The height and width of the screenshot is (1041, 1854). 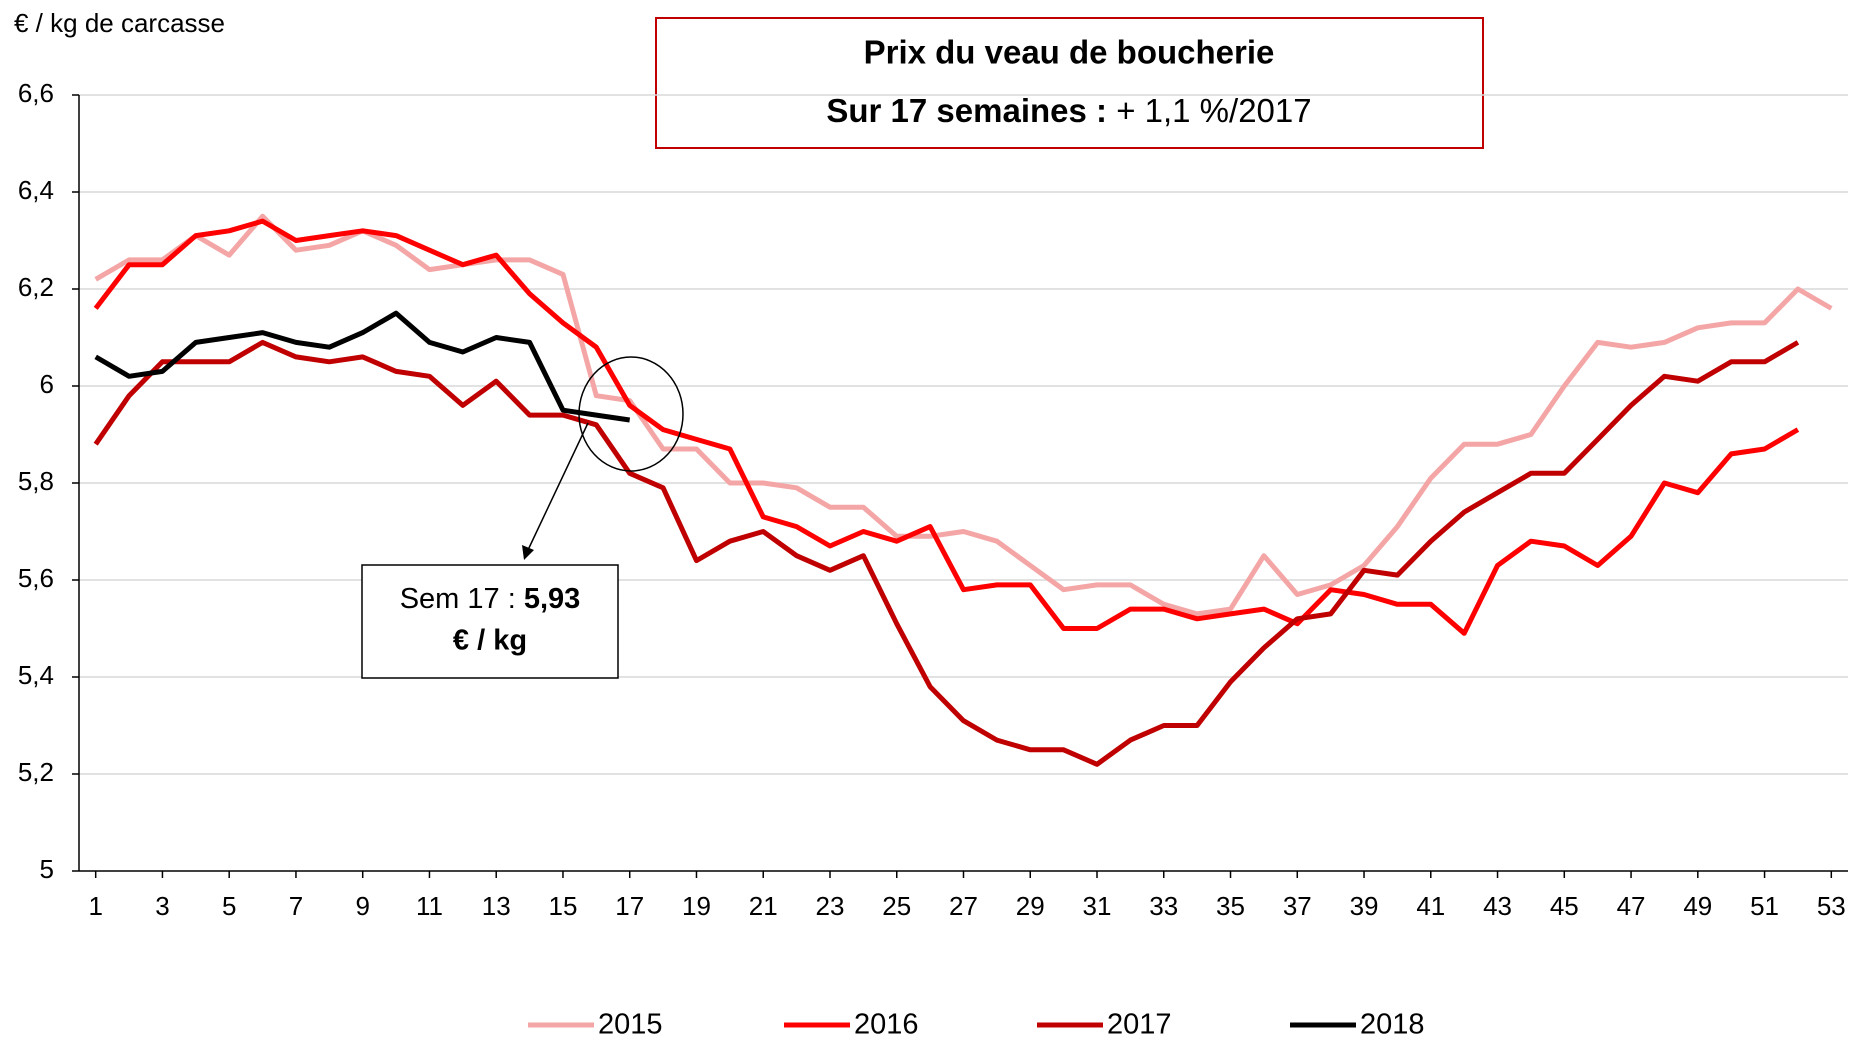 What do you see at coordinates (36, 675) in the screenshot?
I see `y-tick-label: 5,4` at bounding box center [36, 675].